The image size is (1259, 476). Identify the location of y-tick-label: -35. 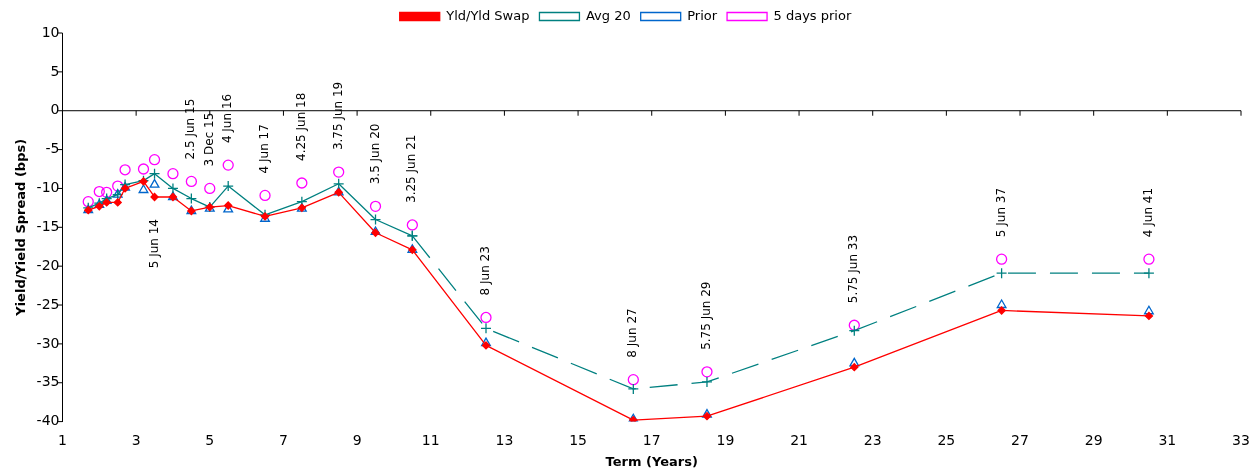
(48, 381).